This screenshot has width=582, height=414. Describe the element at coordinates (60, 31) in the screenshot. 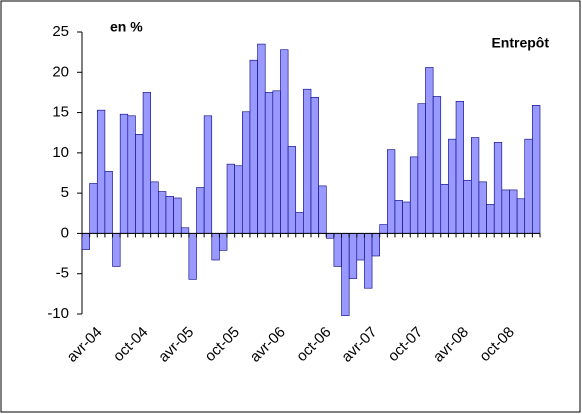

I see `y-tick-label: 25` at that location.